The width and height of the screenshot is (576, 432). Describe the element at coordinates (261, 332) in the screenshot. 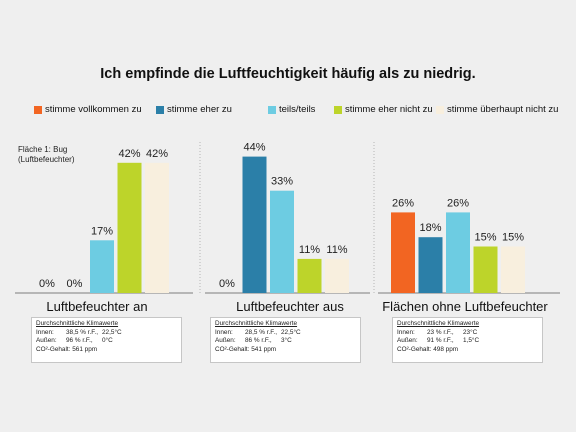

I see `climate-info-cell: 28,5 % r.F.,` at that location.